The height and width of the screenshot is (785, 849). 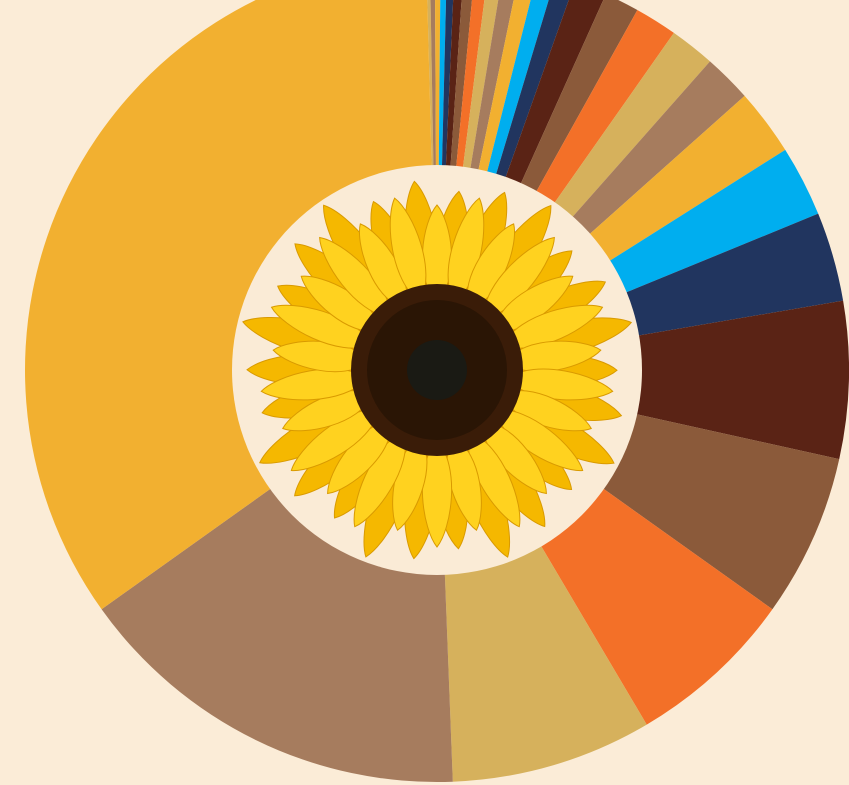 I want to click on flower-center, so click(x=437, y=370).